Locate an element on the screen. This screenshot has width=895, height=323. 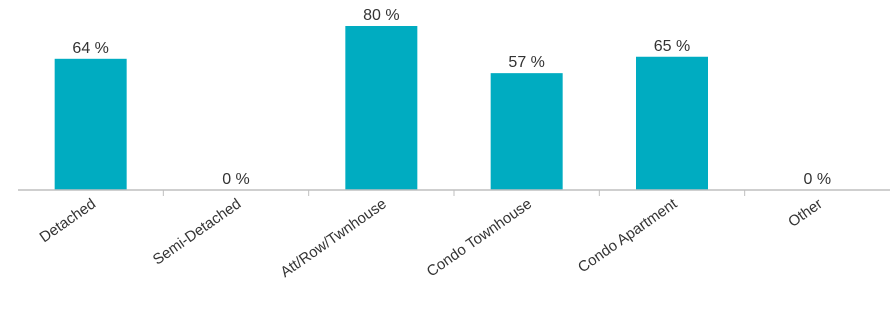
bar-value-label: 65 % is located at coordinates (672, 46).